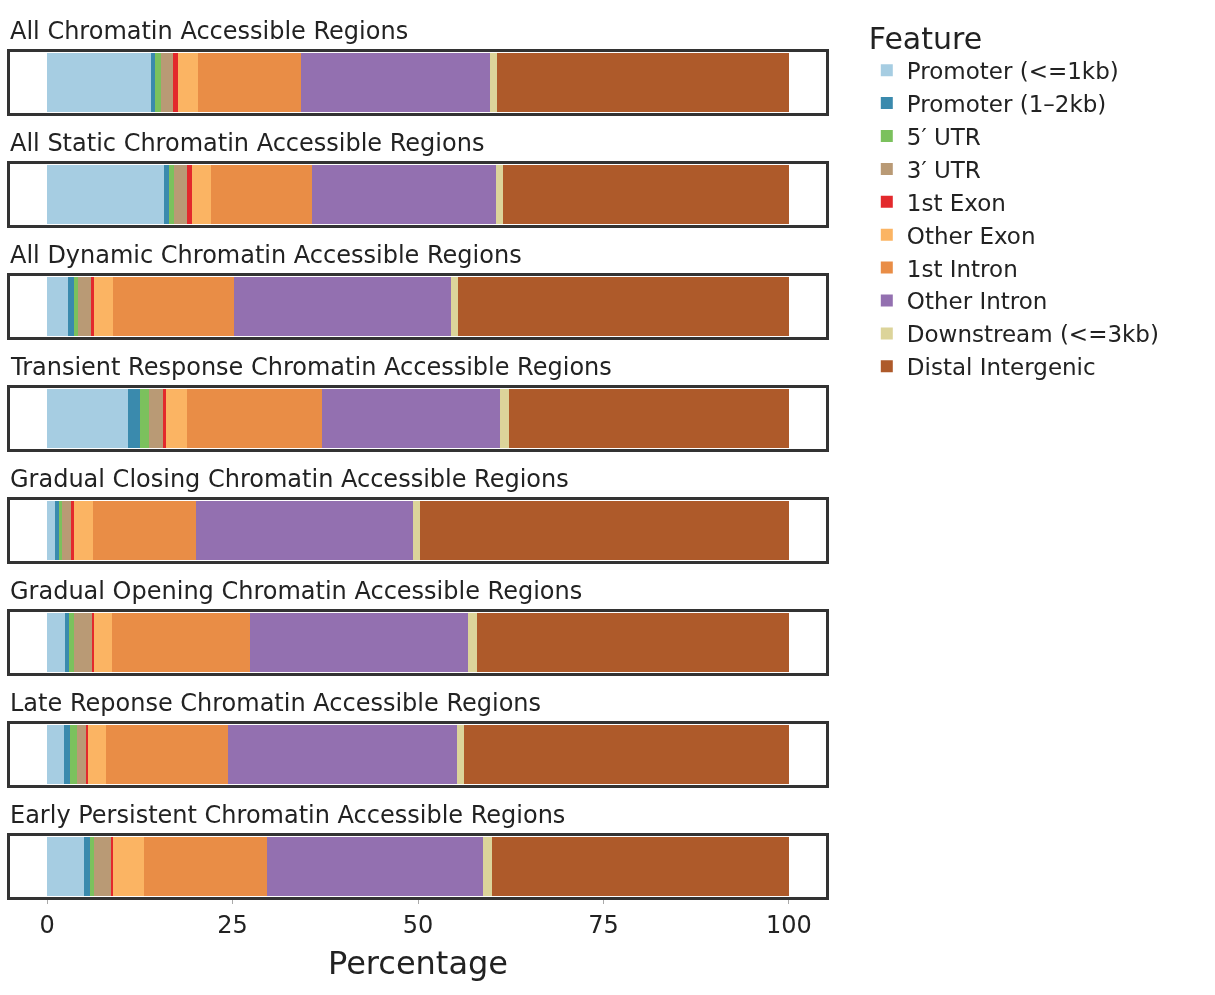  What do you see at coordinates (1006, 104) in the screenshot?
I see `legend-label: Promoter (1–2kb)` at bounding box center [1006, 104].